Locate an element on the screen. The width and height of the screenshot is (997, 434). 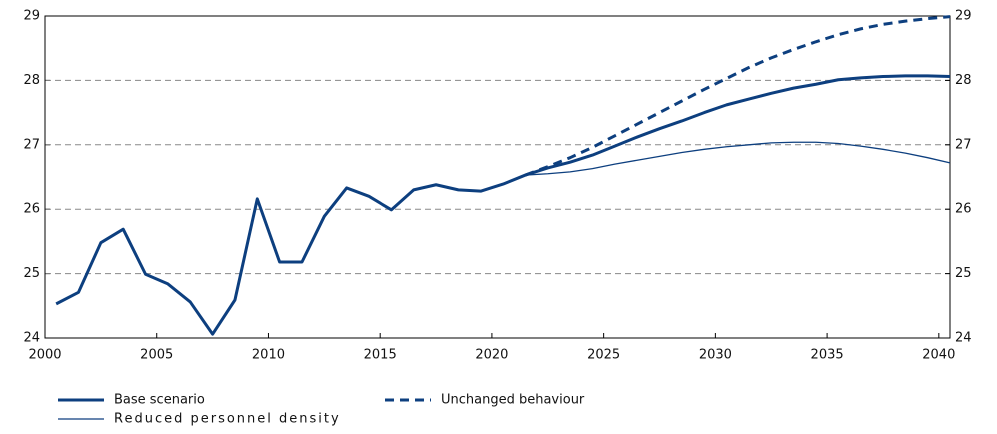
y-tick-label: 26 is located at coordinates (31, 209).